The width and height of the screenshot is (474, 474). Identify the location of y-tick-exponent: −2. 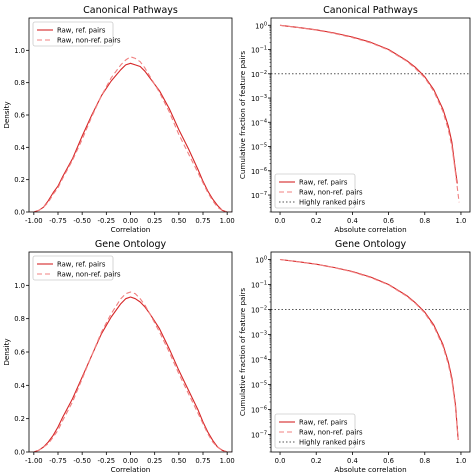
(263, 309).